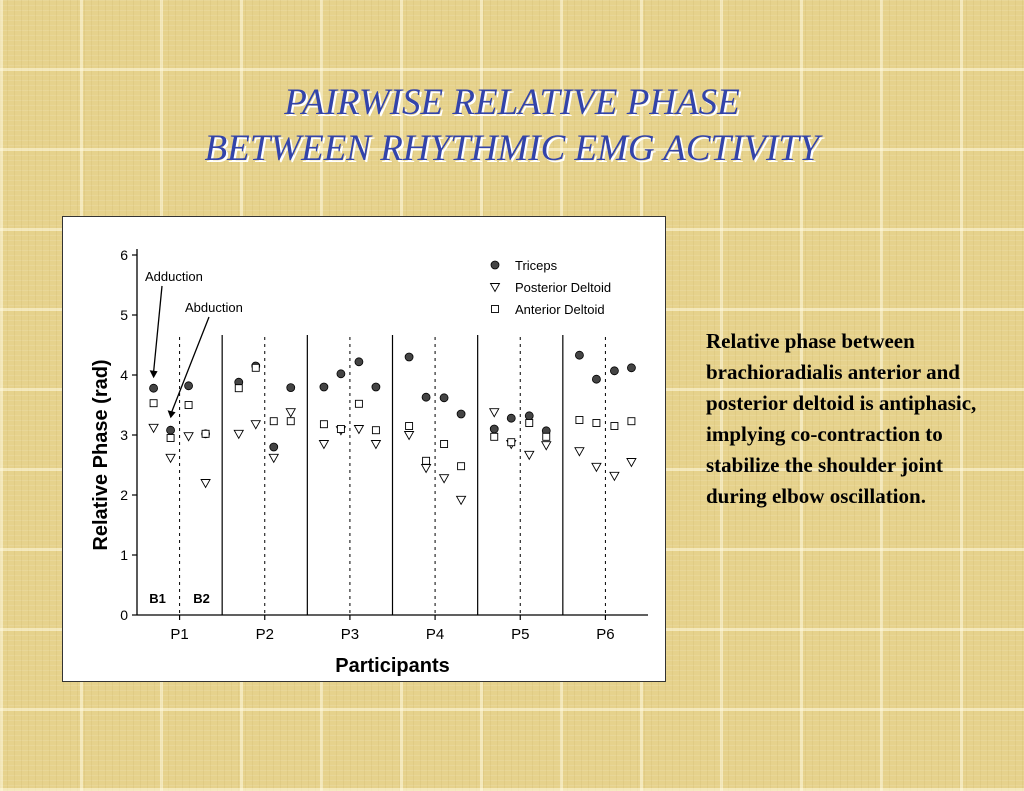  Describe the element at coordinates (563, 287) in the screenshot. I see `legend-label-posterior-deltoid: Posterior Deltoid` at that location.